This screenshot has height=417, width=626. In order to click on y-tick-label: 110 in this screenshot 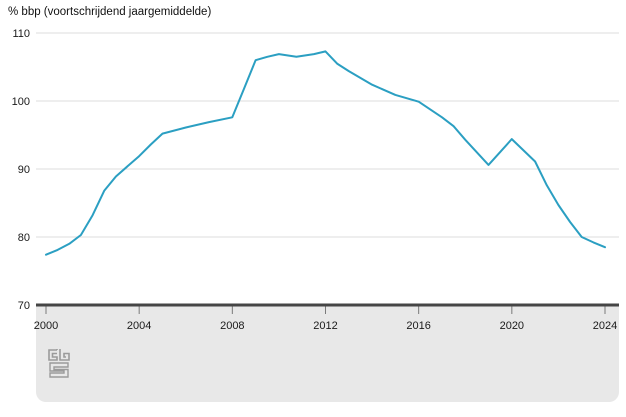, I will do `click(21, 34)`.